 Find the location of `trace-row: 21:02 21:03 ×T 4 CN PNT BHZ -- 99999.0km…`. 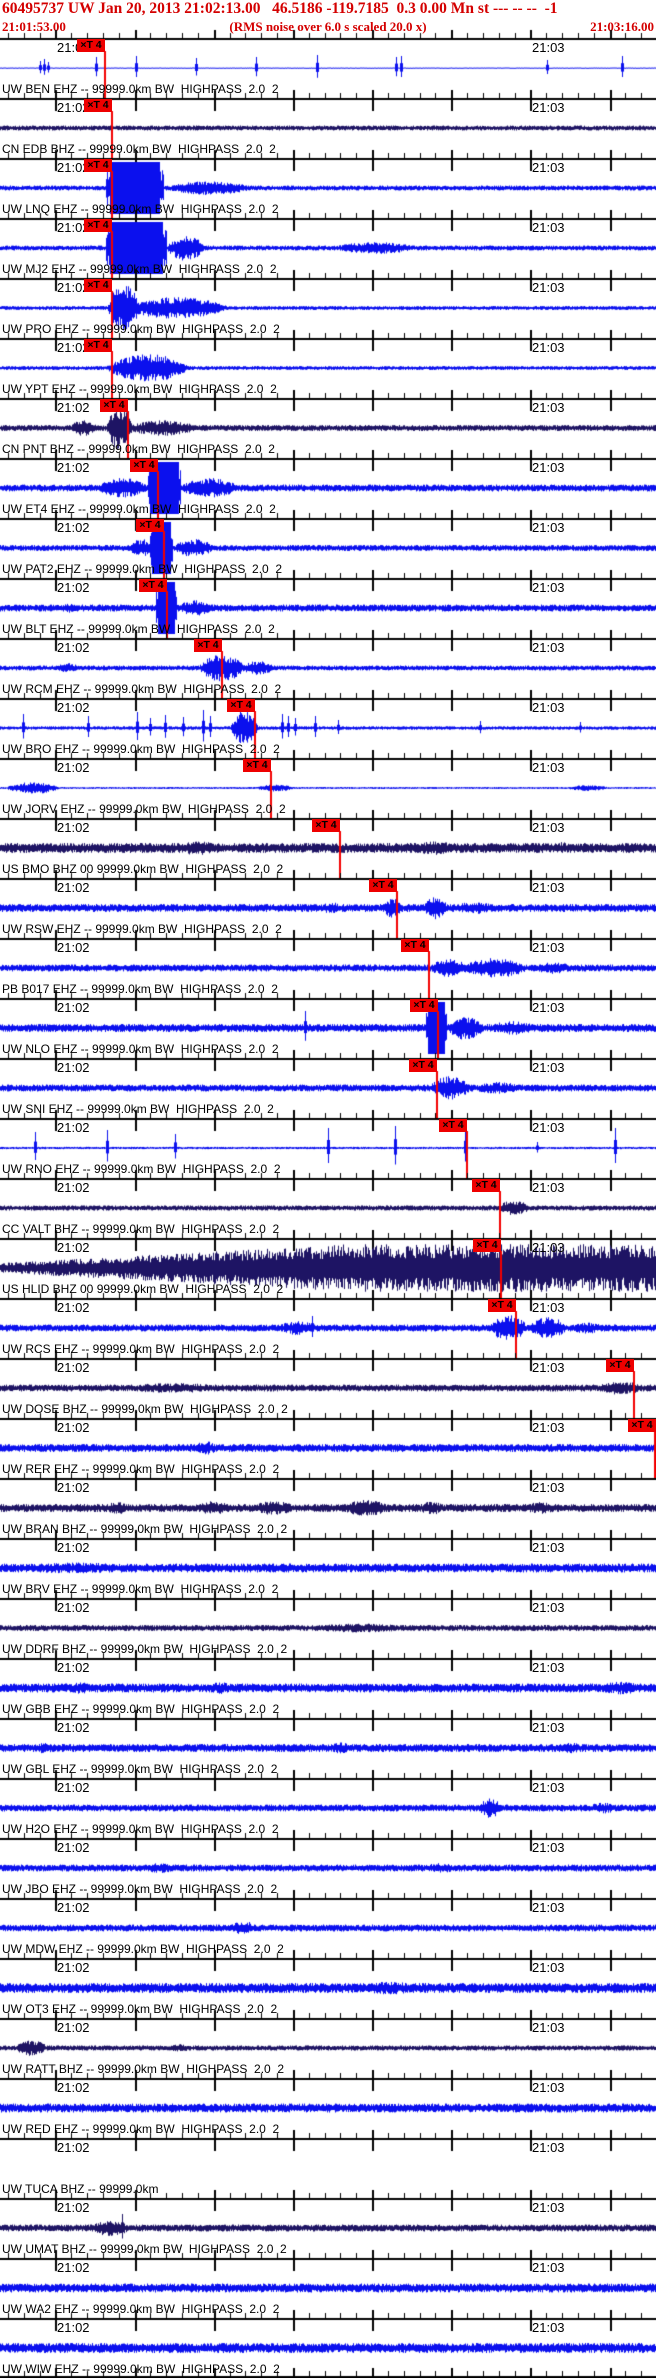

trace-row: 21:02 21:03 ×T 4 CN PNT BHZ -- 99999.0km… is located at coordinates (328, 428).